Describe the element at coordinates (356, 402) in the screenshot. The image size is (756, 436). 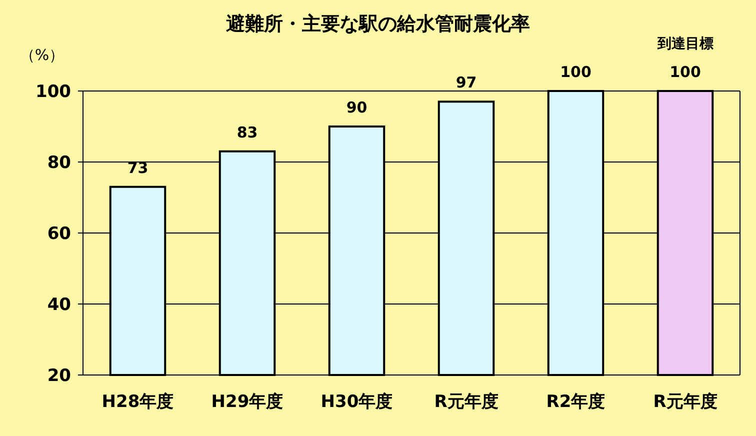
I see `x-tick-label: H30年度` at that location.